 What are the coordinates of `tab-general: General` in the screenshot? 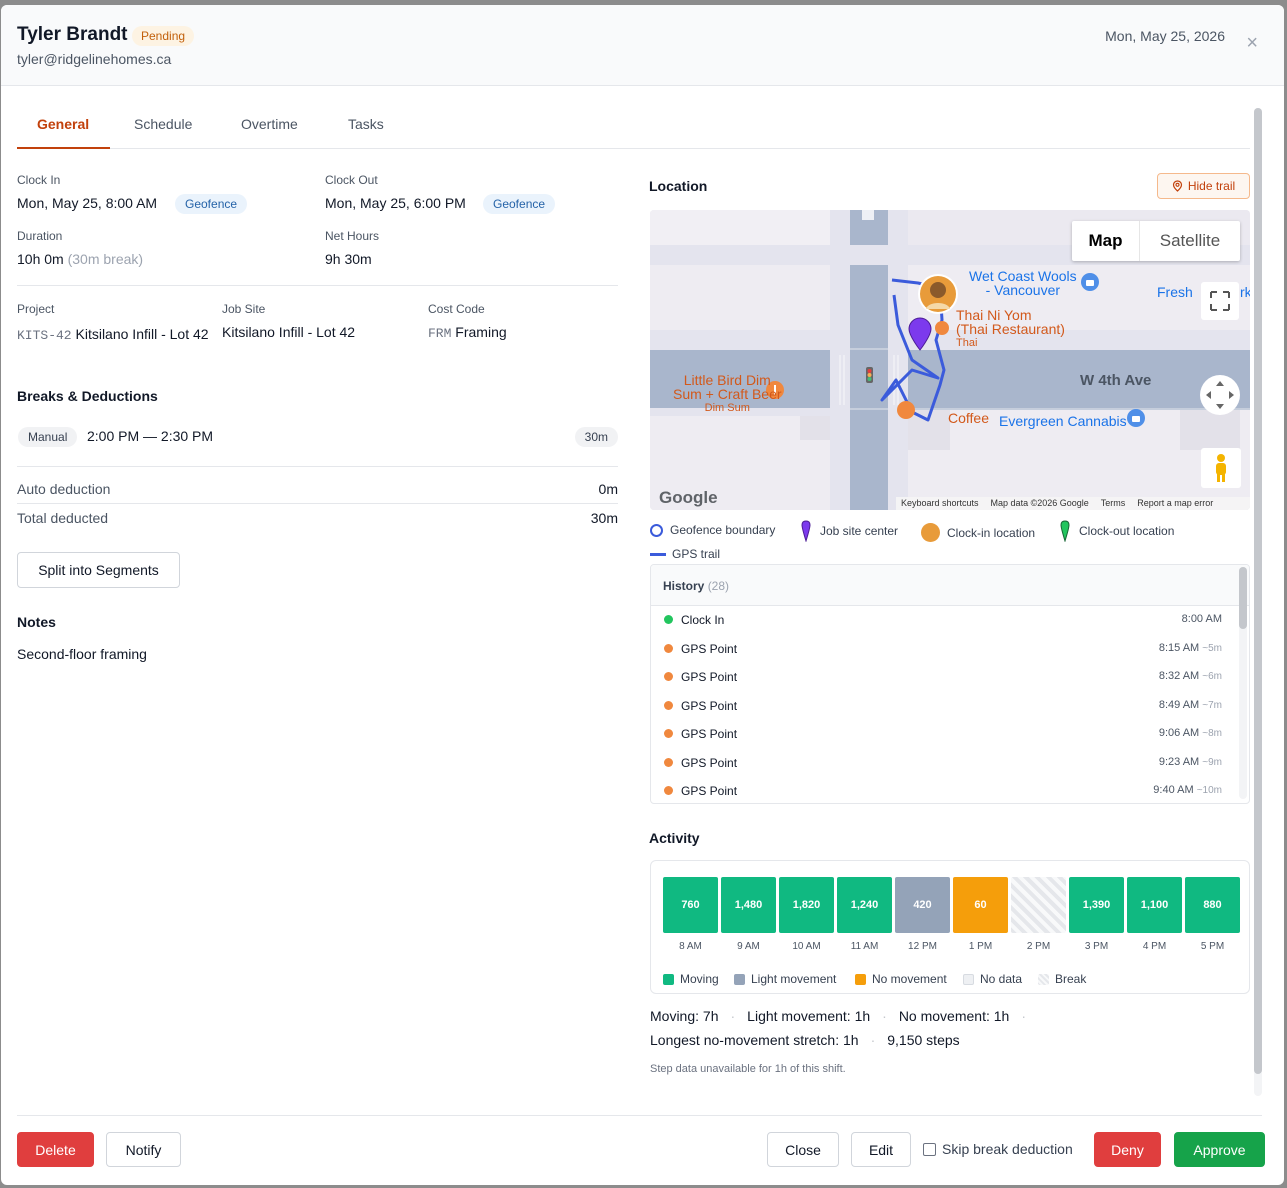 It's located at (63, 124).